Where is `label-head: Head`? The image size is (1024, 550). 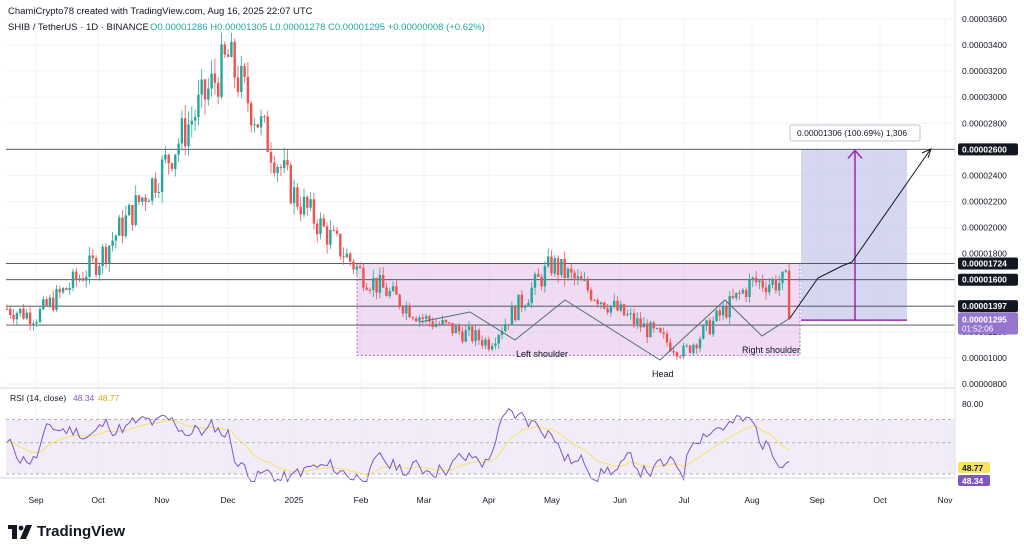 label-head: Head is located at coordinates (663, 374).